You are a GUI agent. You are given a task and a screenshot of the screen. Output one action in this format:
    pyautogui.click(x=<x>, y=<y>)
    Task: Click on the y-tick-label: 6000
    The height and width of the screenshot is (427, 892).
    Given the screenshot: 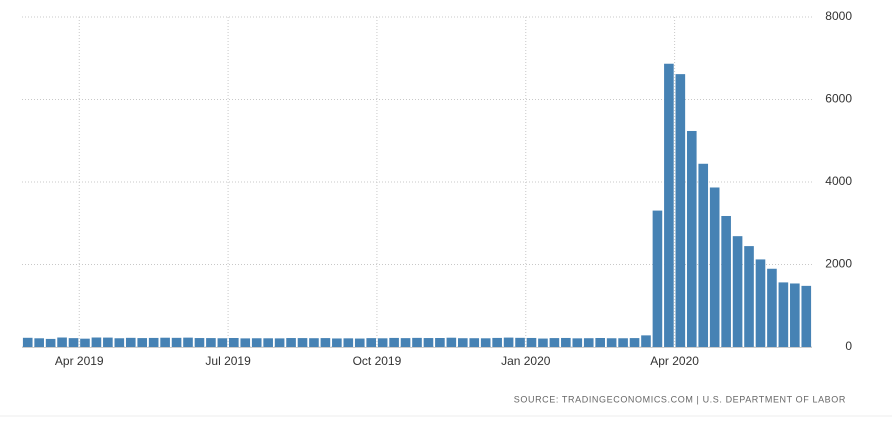 What is the action you would take?
    pyautogui.click(x=838, y=99)
    